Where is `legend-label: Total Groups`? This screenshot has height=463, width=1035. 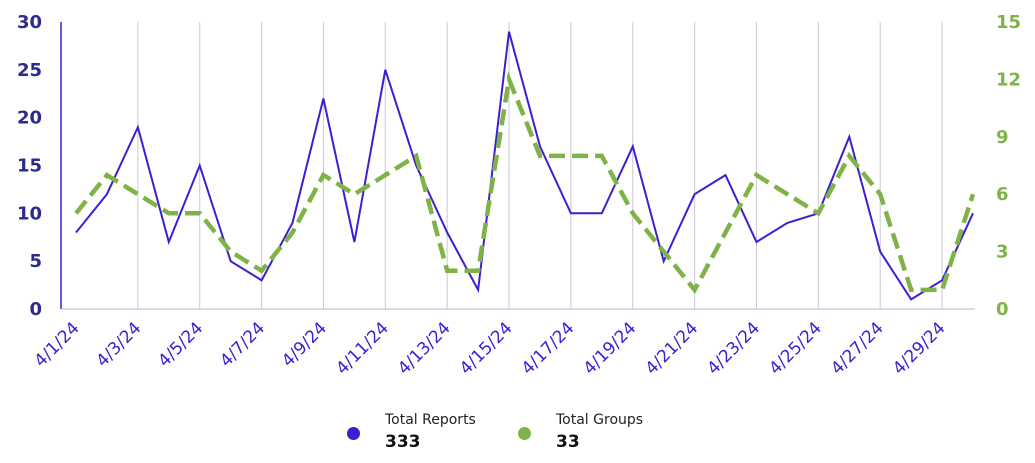 legend-label: Total Groups is located at coordinates (600, 420).